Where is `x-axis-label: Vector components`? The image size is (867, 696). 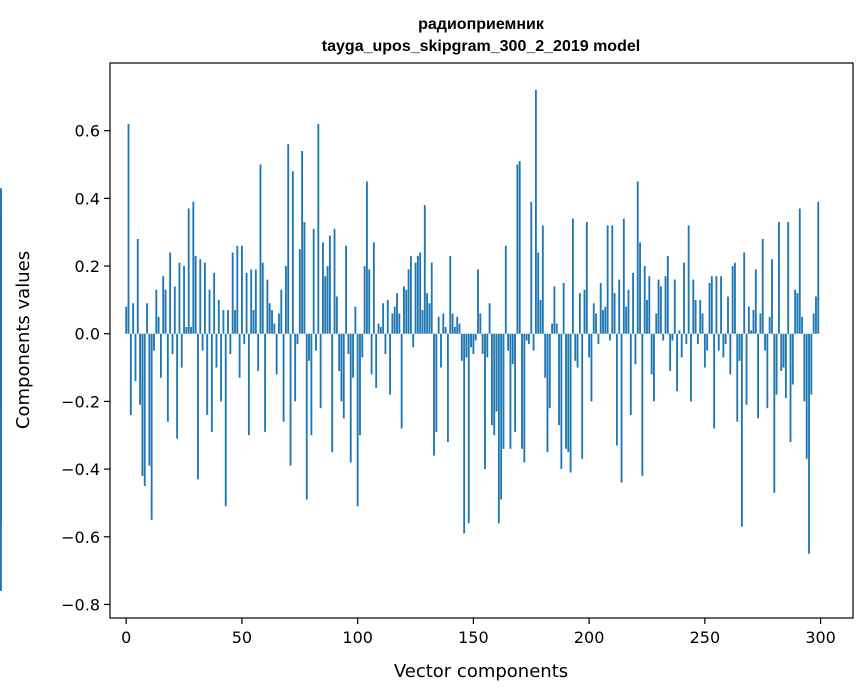 x-axis-label: Vector components is located at coordinates (481, 671).